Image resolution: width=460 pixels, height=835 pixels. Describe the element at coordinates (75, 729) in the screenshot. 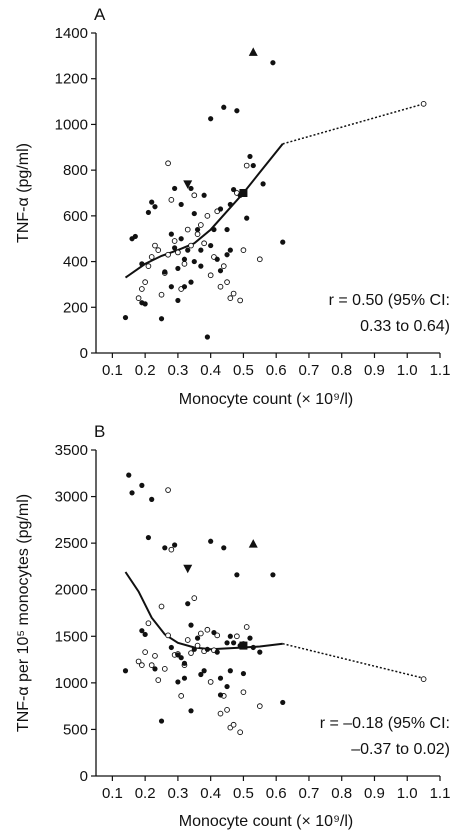

I see `y-tick-label-b: 500` at that location.